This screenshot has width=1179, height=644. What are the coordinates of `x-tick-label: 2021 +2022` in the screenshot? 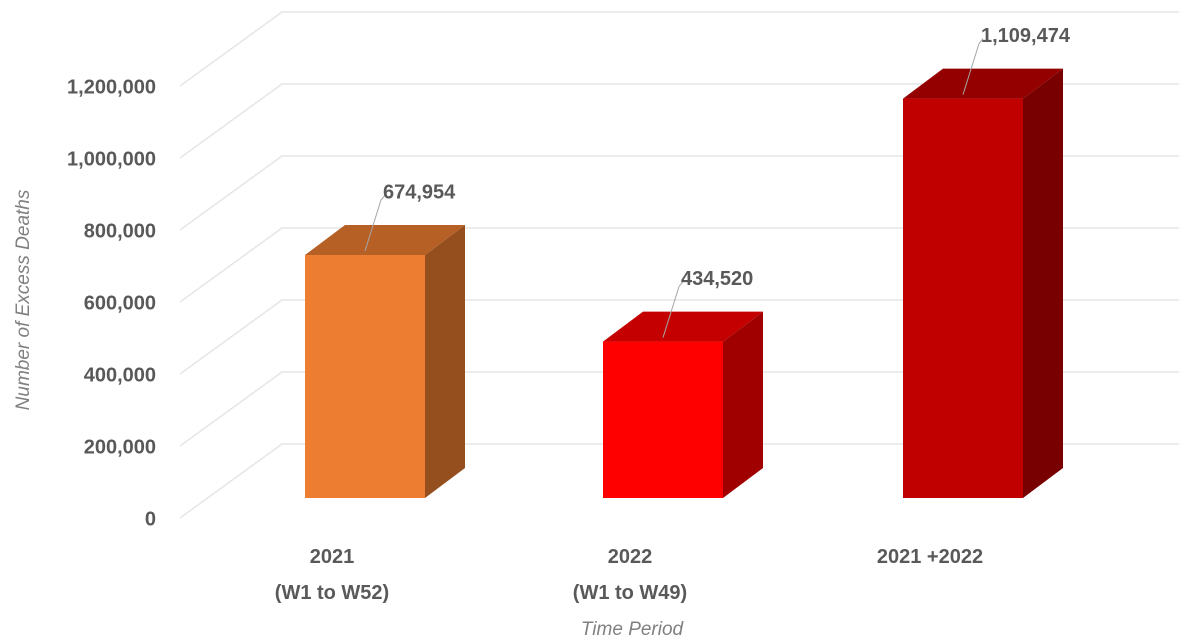 It's located at (930, 557).